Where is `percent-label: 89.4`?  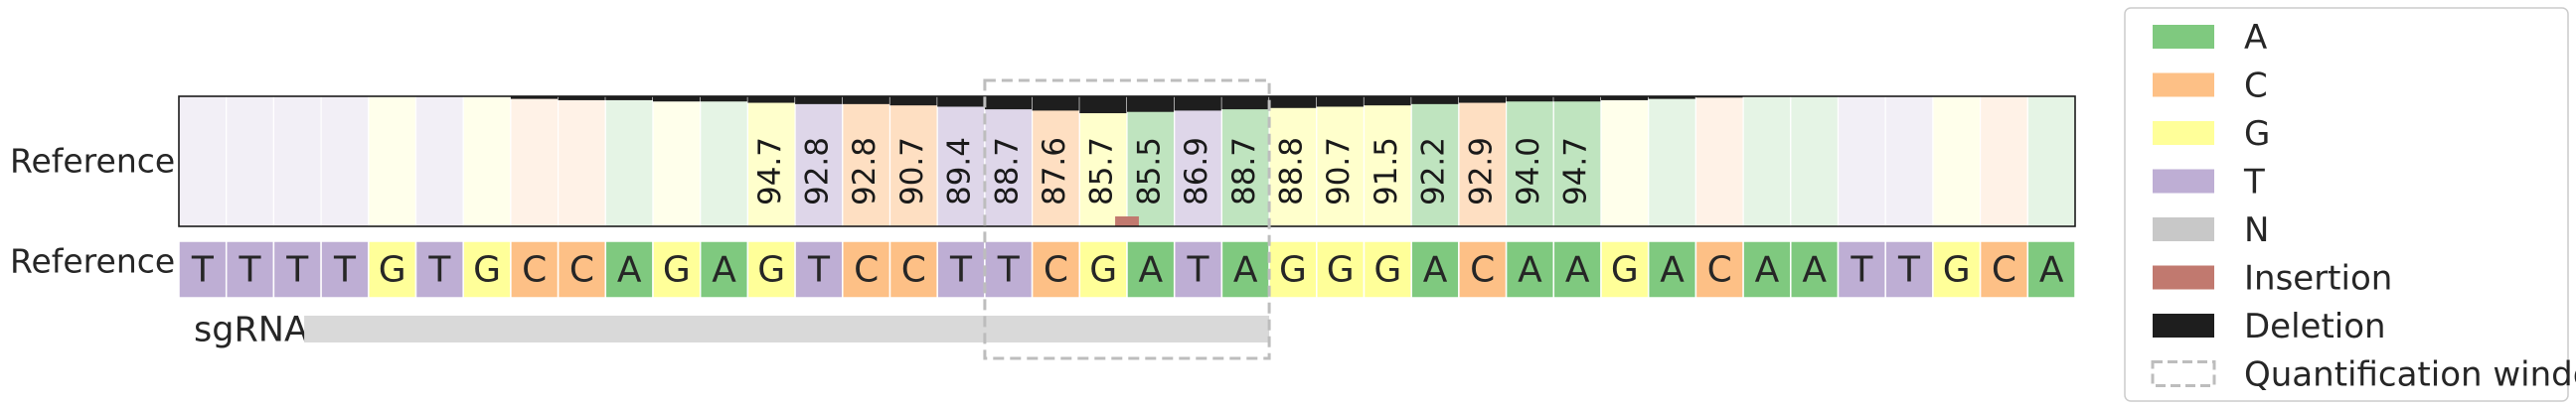
percent-label: 89.4 is located at coordinates (960, 171).